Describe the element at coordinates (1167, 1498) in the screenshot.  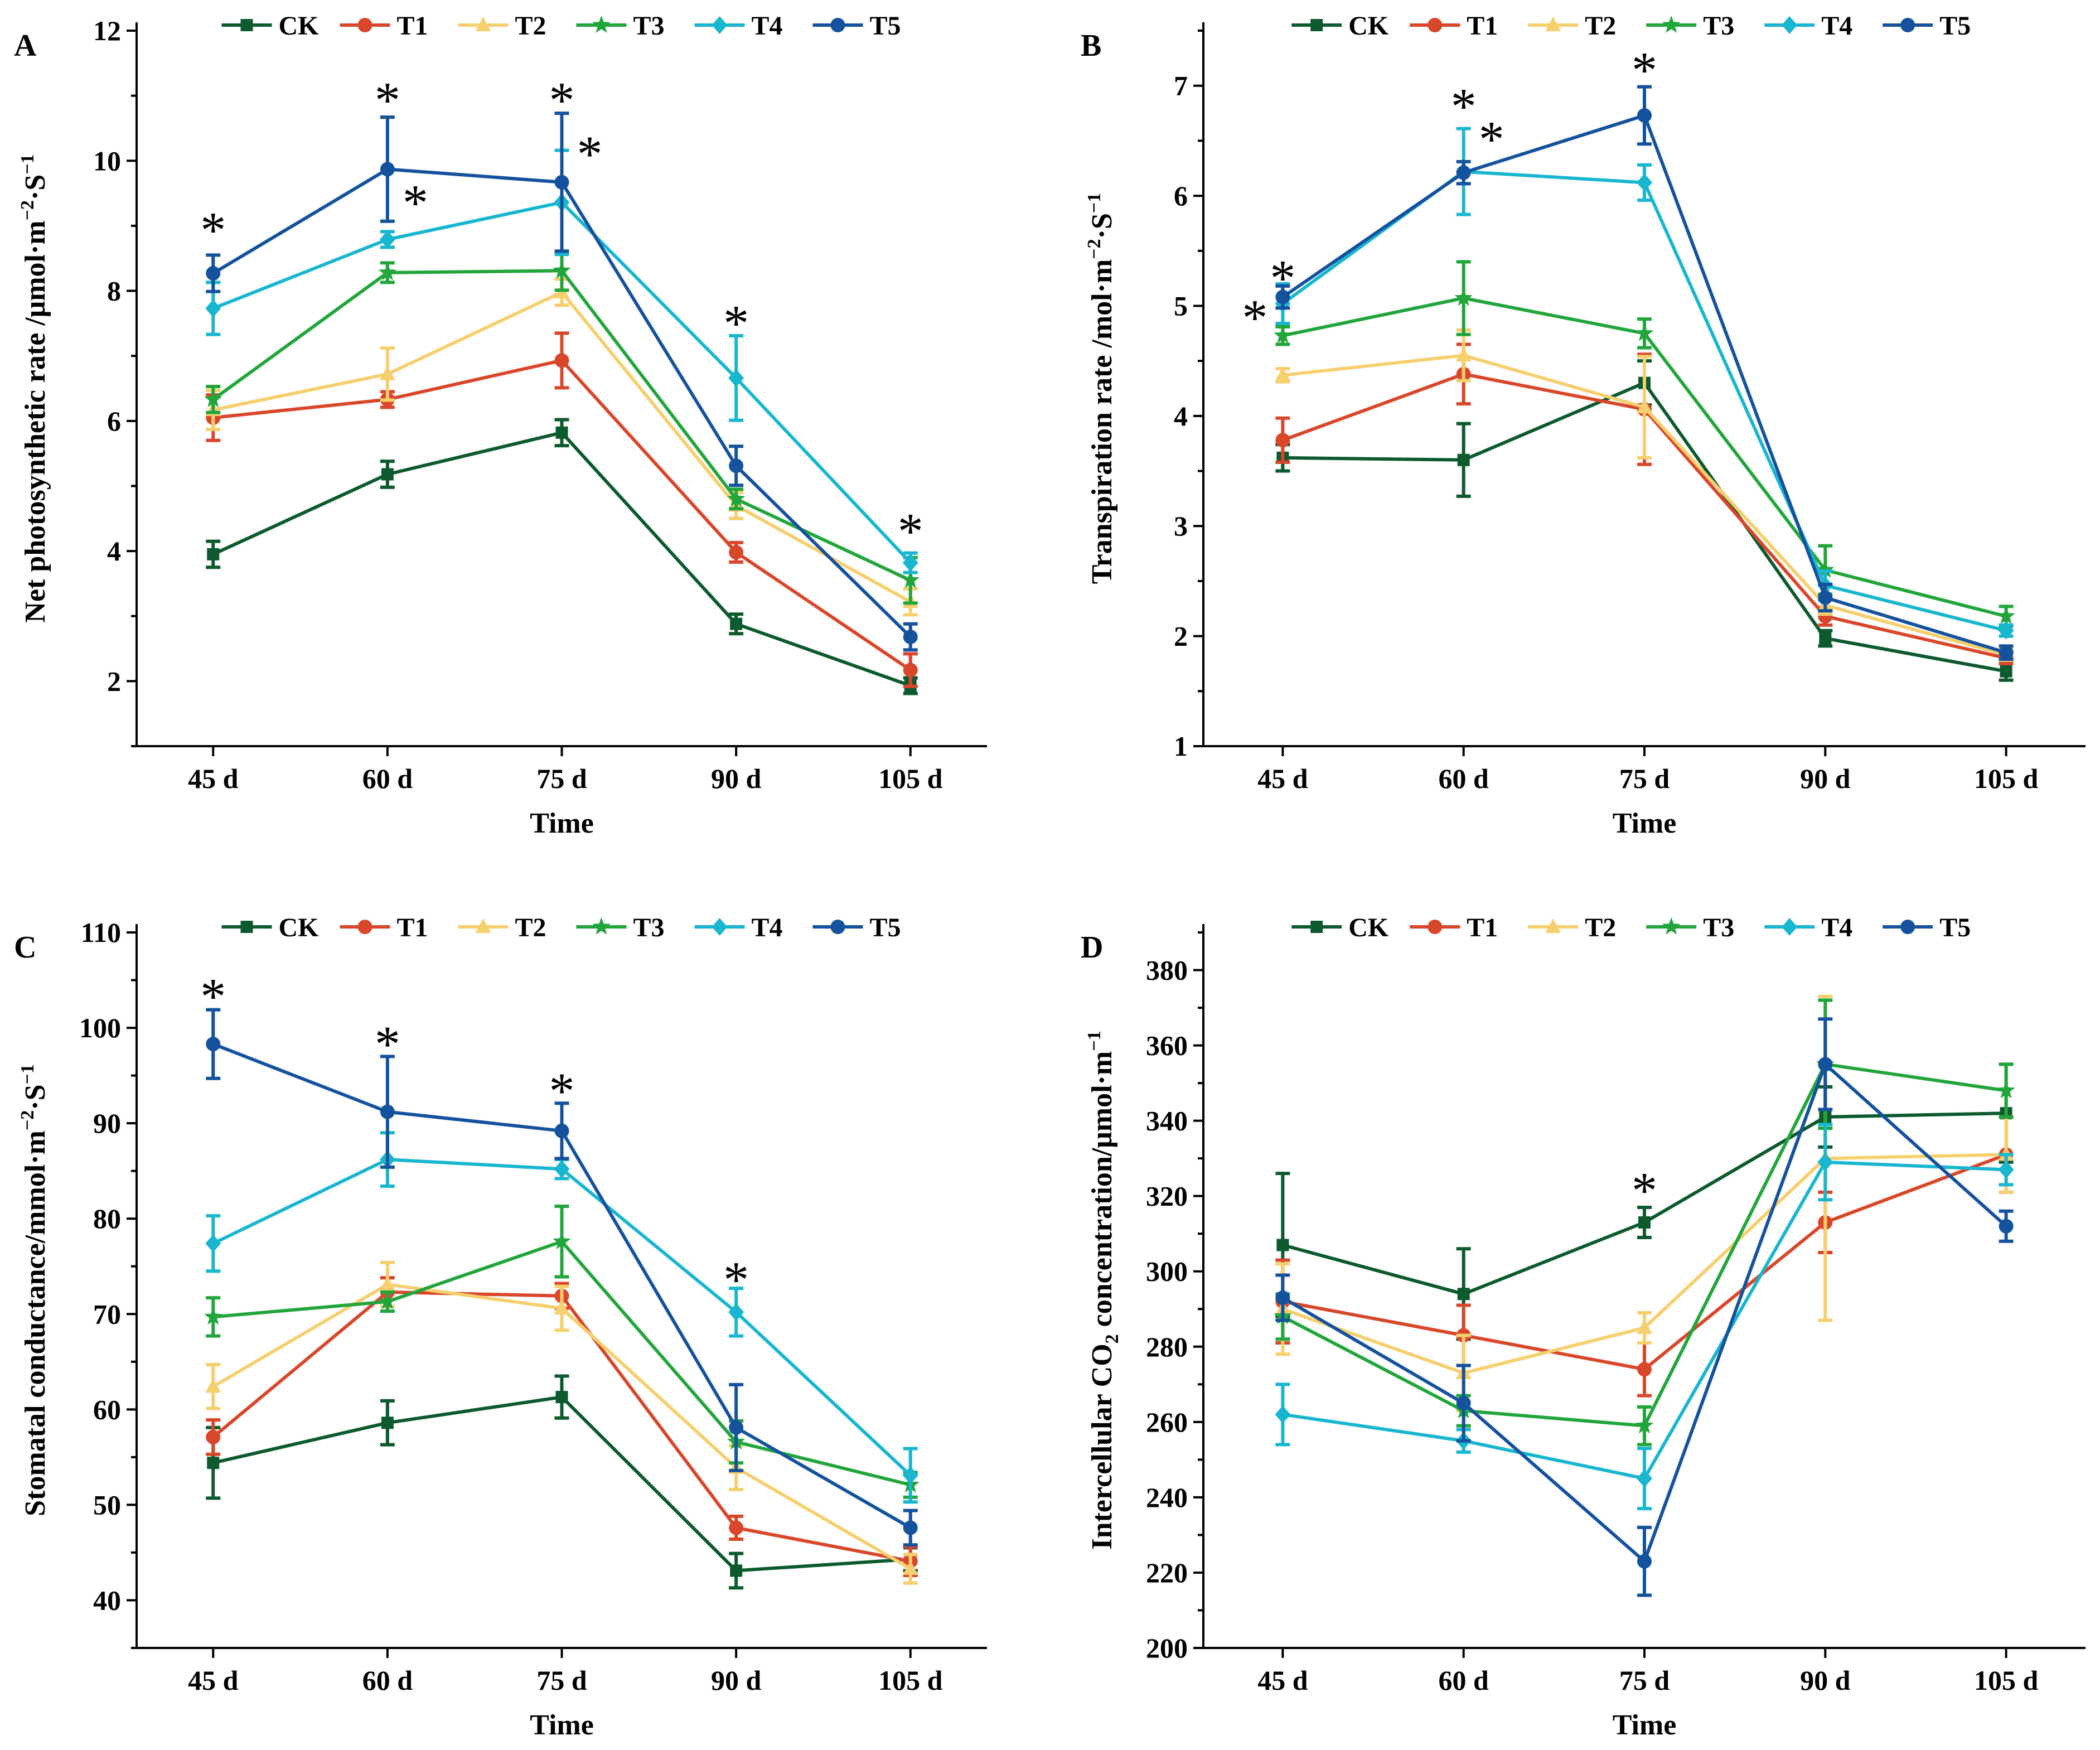
I see `y-tick-label: 240` at that location.